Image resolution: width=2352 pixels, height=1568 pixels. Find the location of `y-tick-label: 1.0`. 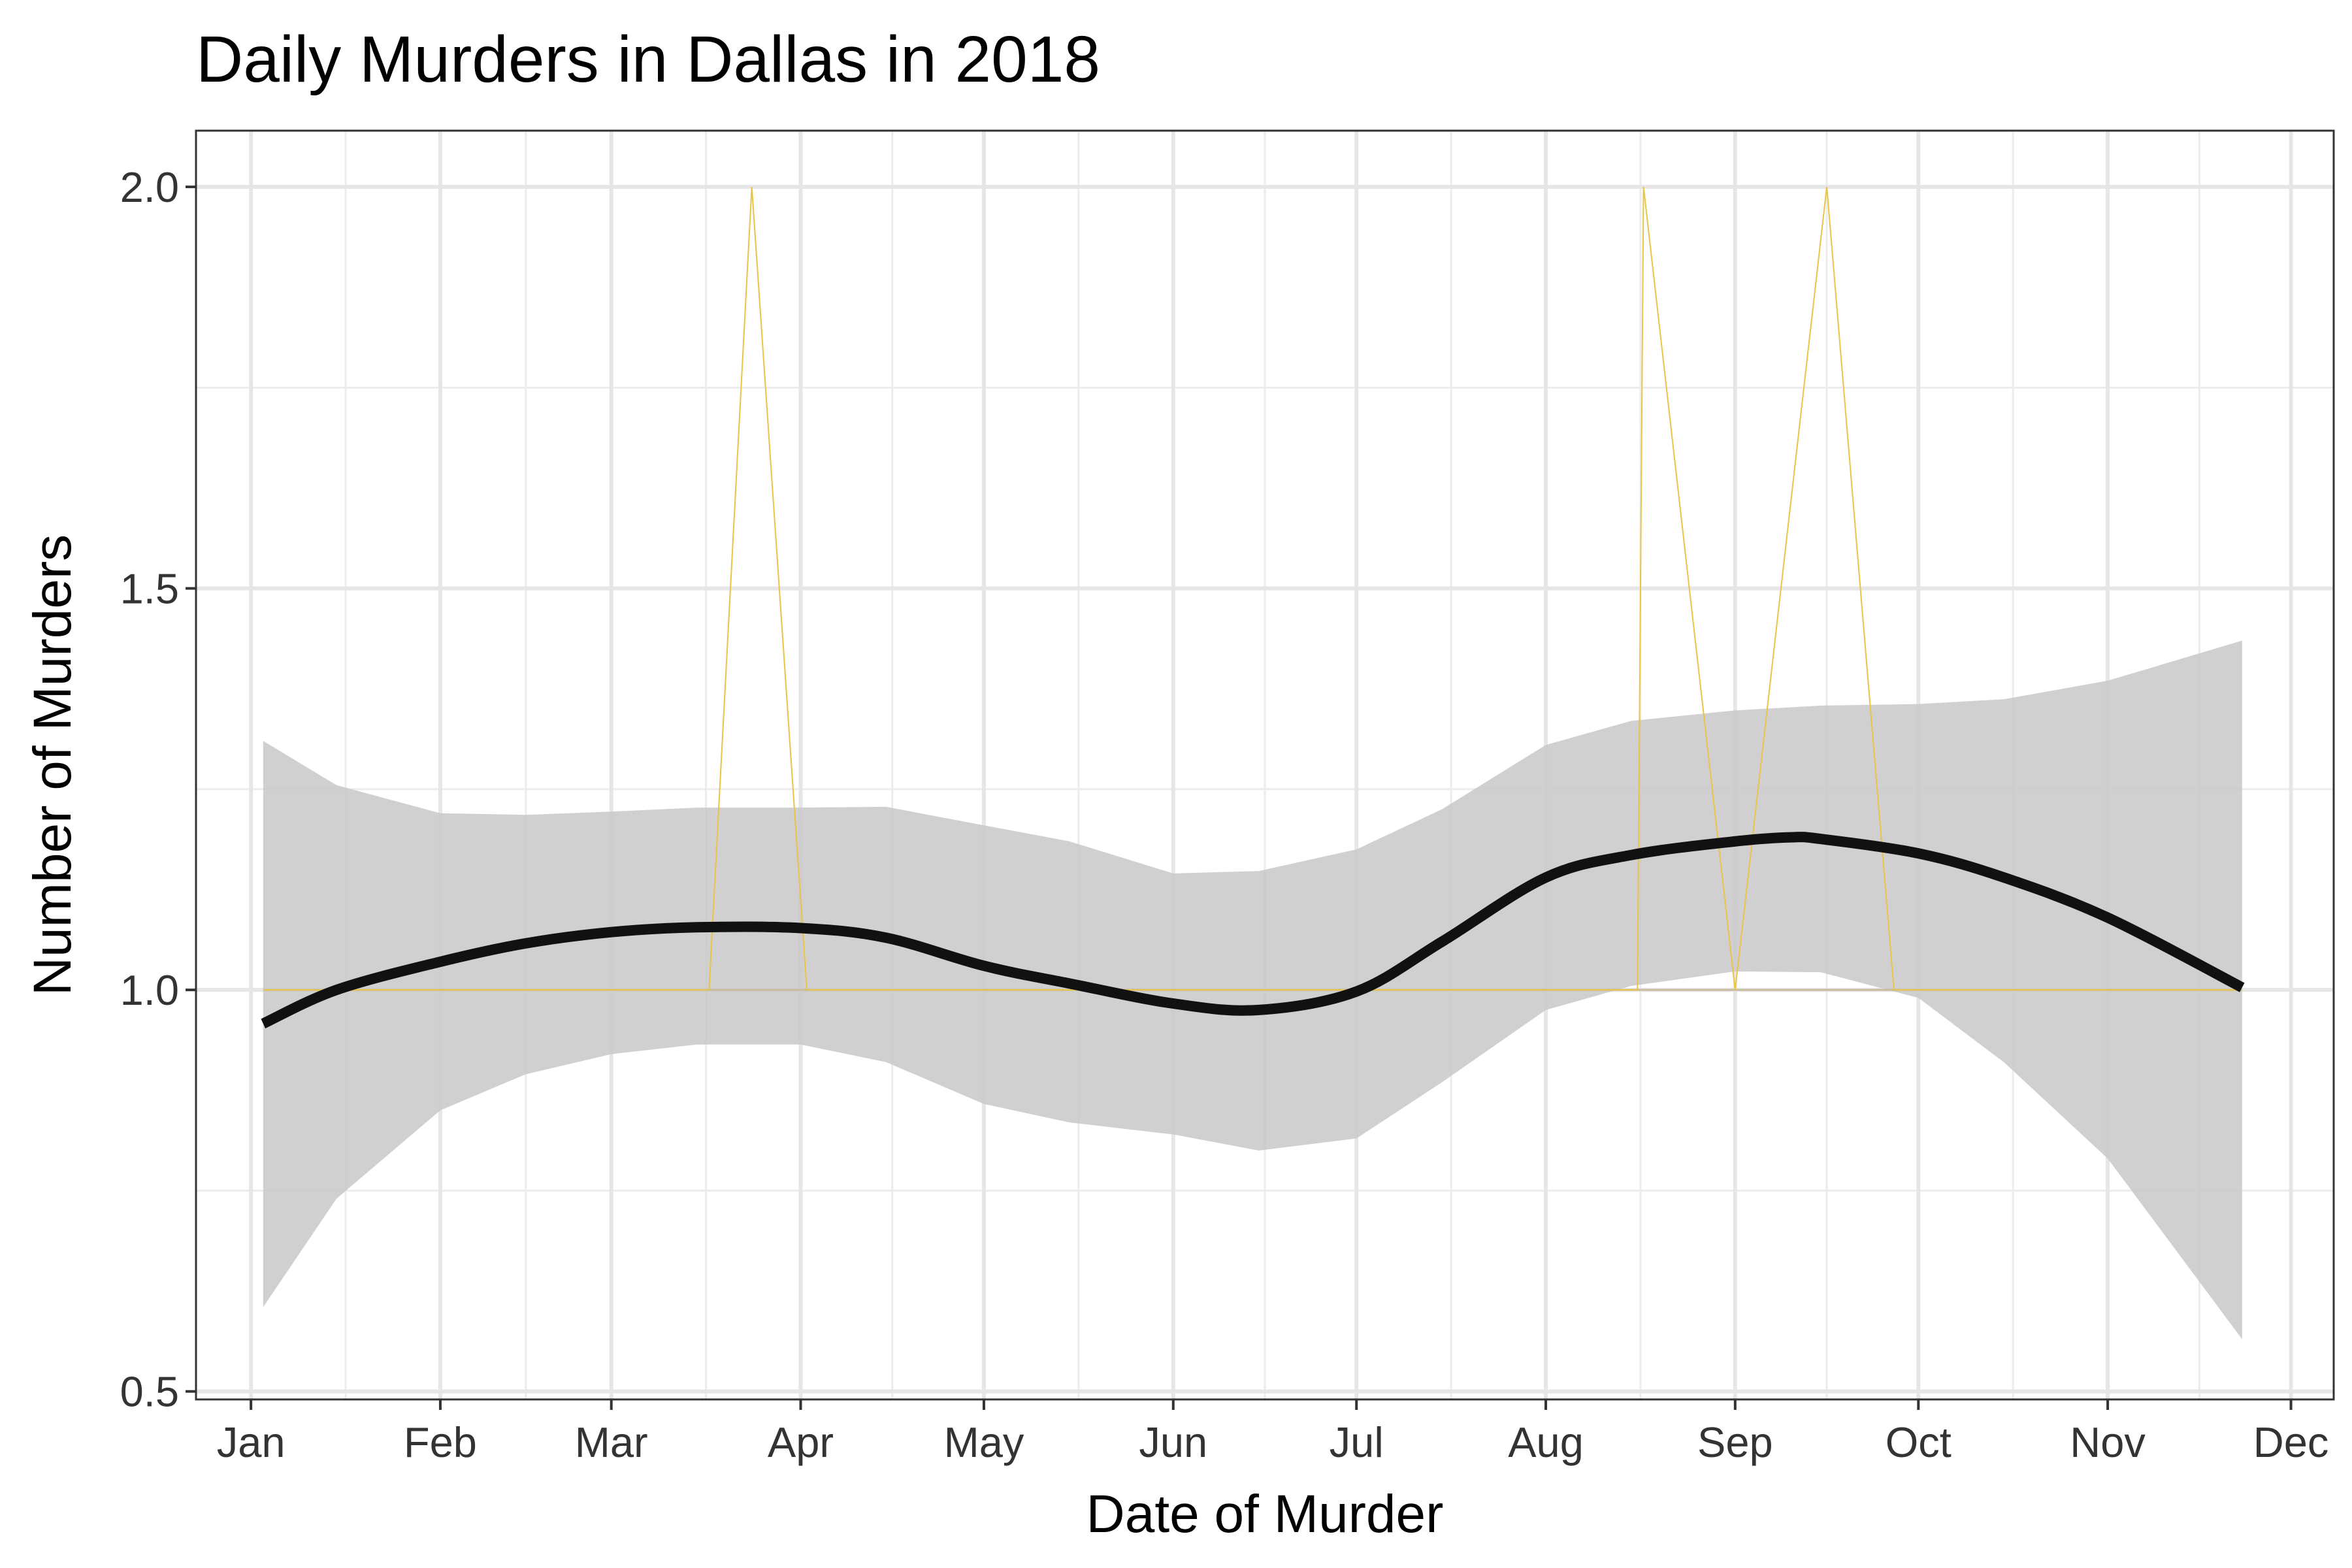

y-tick-label: 1.0 is located at coordinates (149, 990).